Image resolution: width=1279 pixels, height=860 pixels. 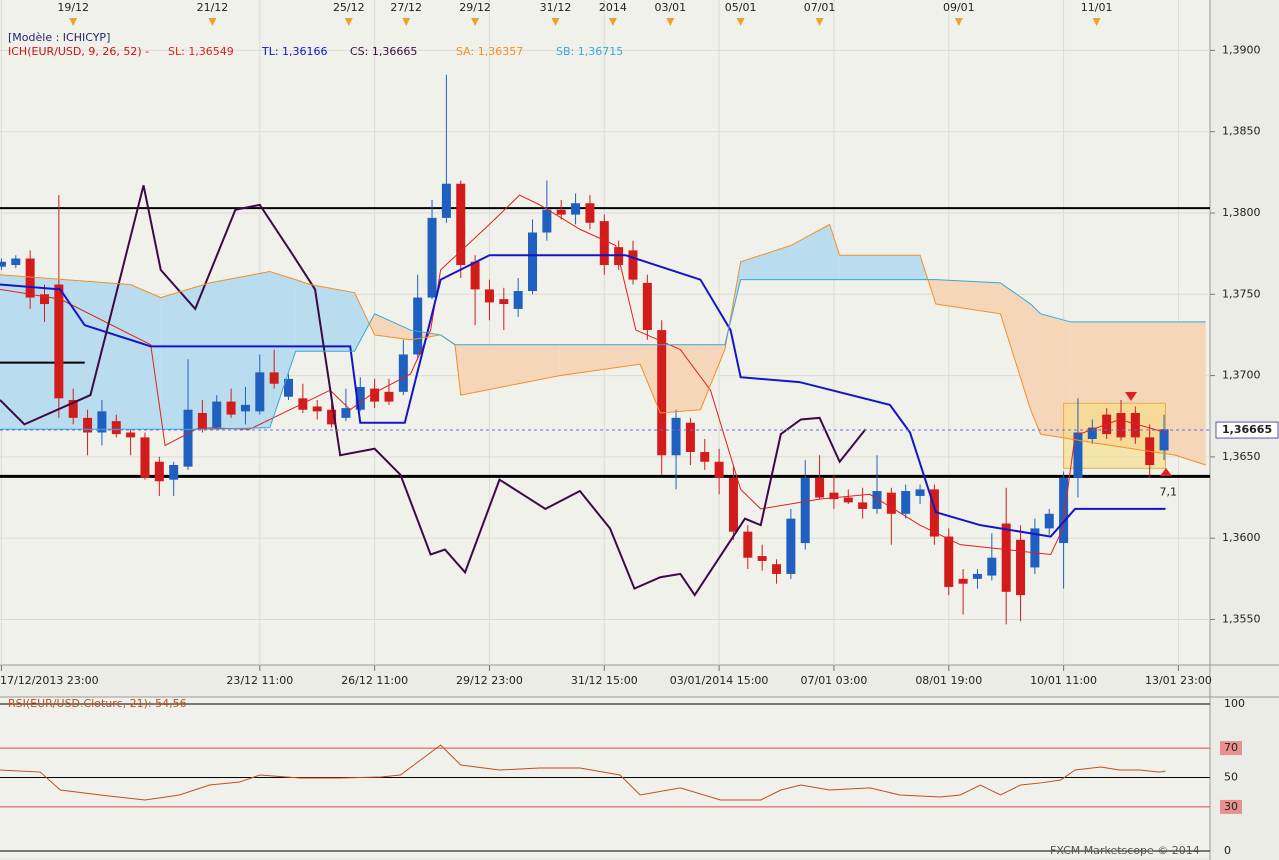 What do you see at coordinates (1241, 456) in the screenshot?
I see `y-tick-label: 1,3650` at bounding box center [1241, 456].